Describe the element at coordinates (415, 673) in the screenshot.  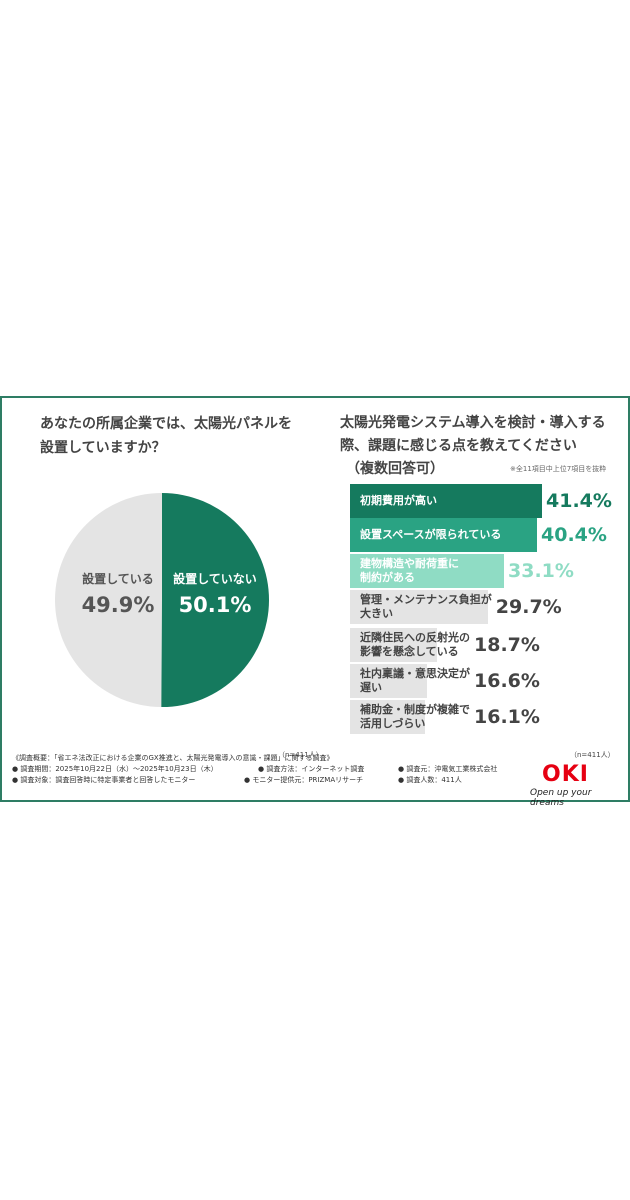
I see `bar-category-line: 社内稟議・意思決定が` at that location.